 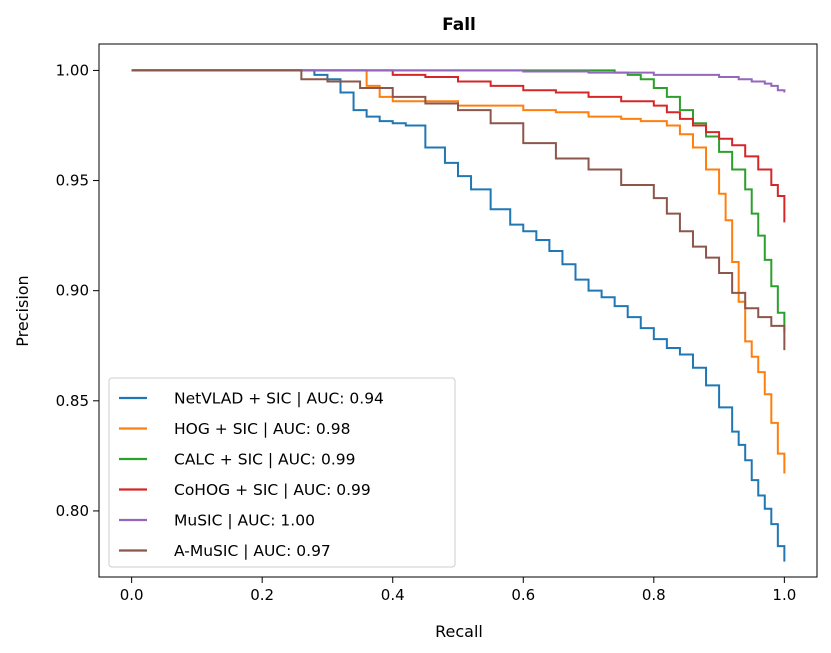 I want to click on legend-label: MuSIC | AUC: 1.00, so click(x=244, y=521).